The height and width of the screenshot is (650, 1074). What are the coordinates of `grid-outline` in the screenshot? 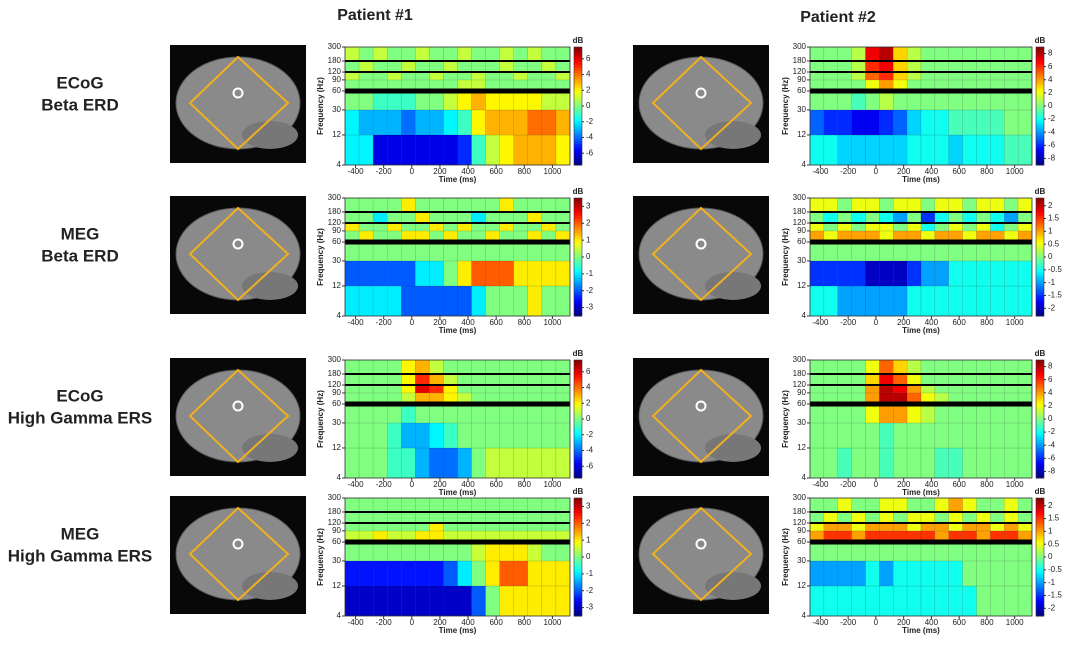 It's located at (702, 554).